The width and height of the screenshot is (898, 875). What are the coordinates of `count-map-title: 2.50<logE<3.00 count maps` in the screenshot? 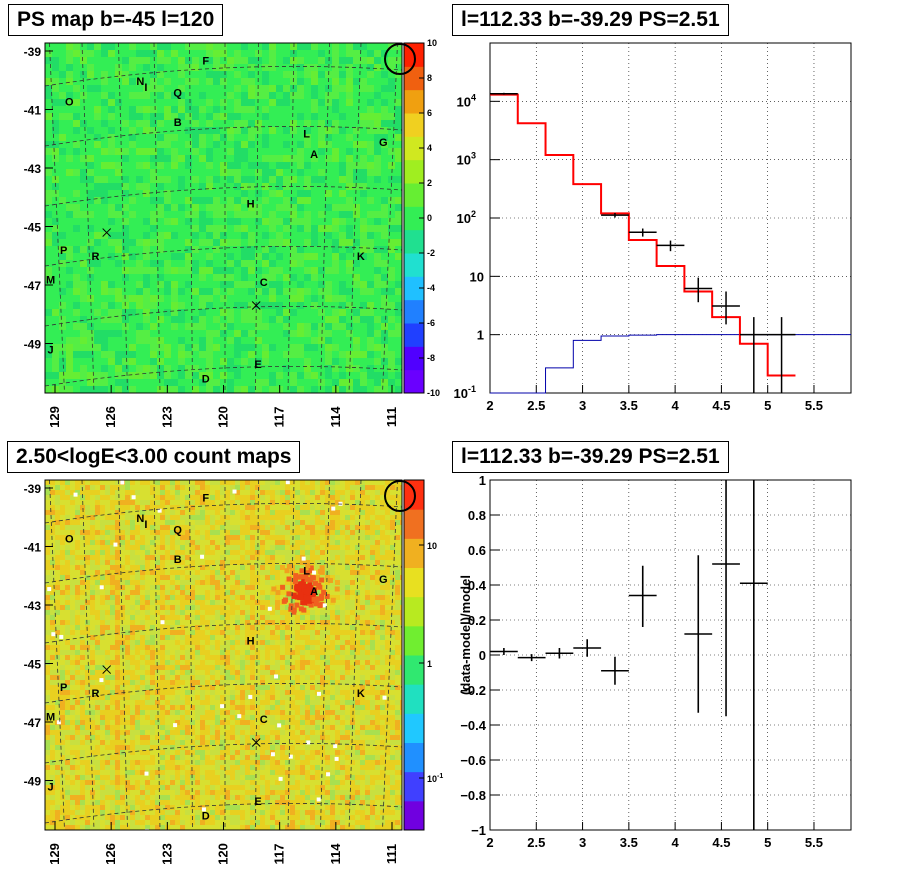 It's located at (154, 457).